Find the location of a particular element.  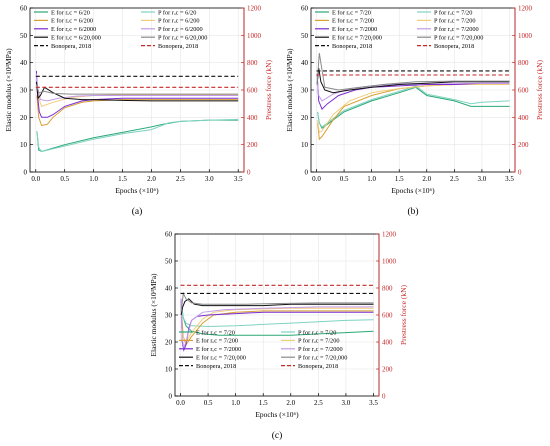

panel-label: (a) is located at coordinates (137, 211).